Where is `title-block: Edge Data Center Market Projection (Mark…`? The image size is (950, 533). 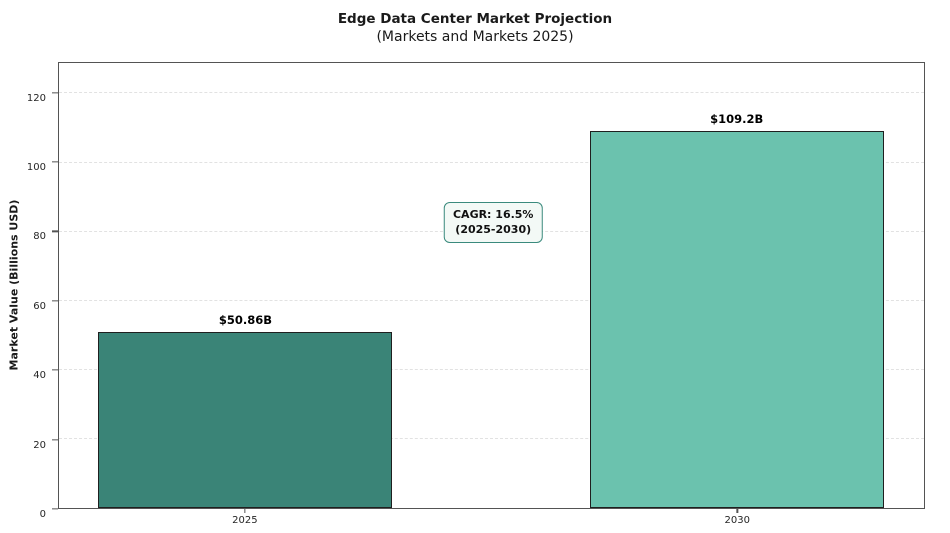 title-block: Edge Data Center Market Projection (Mark… is located at coordinates (475, 28).